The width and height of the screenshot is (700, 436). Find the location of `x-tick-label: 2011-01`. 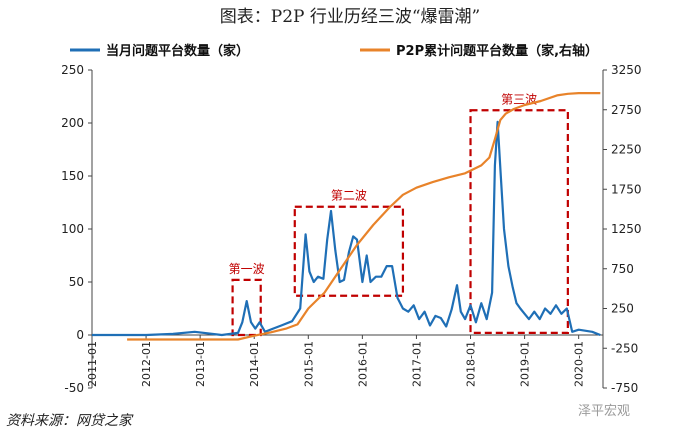

x-tick-label: 2011-01 is located at coordinates (92, 364).